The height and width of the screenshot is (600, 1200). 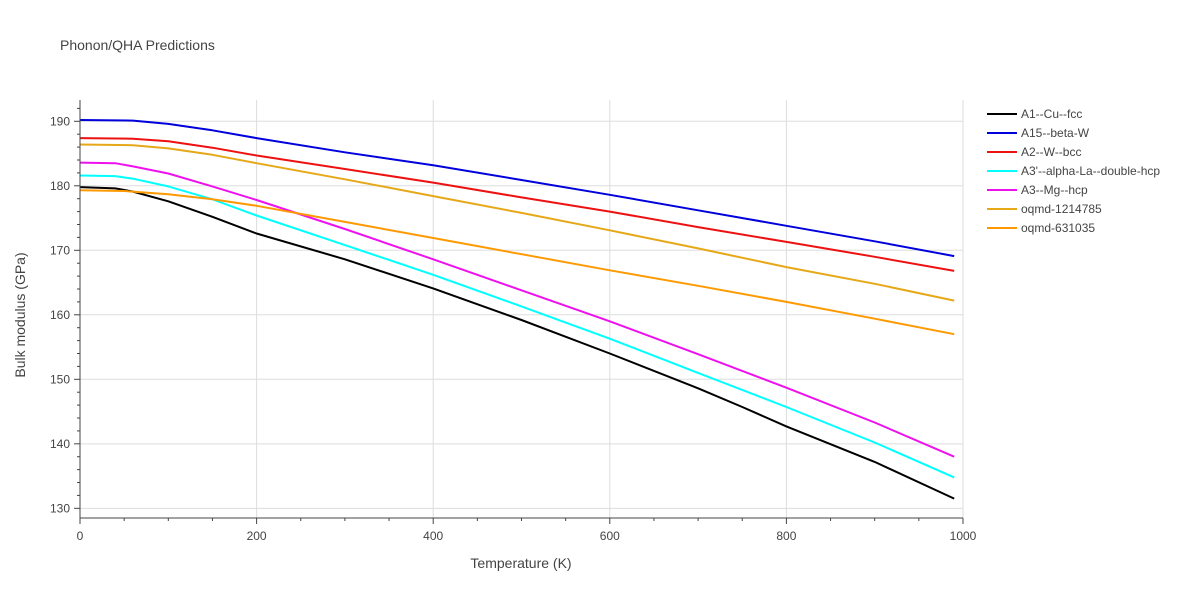 I want to click on legend-label: oqmd-631035, so click(x=1058, y=228).